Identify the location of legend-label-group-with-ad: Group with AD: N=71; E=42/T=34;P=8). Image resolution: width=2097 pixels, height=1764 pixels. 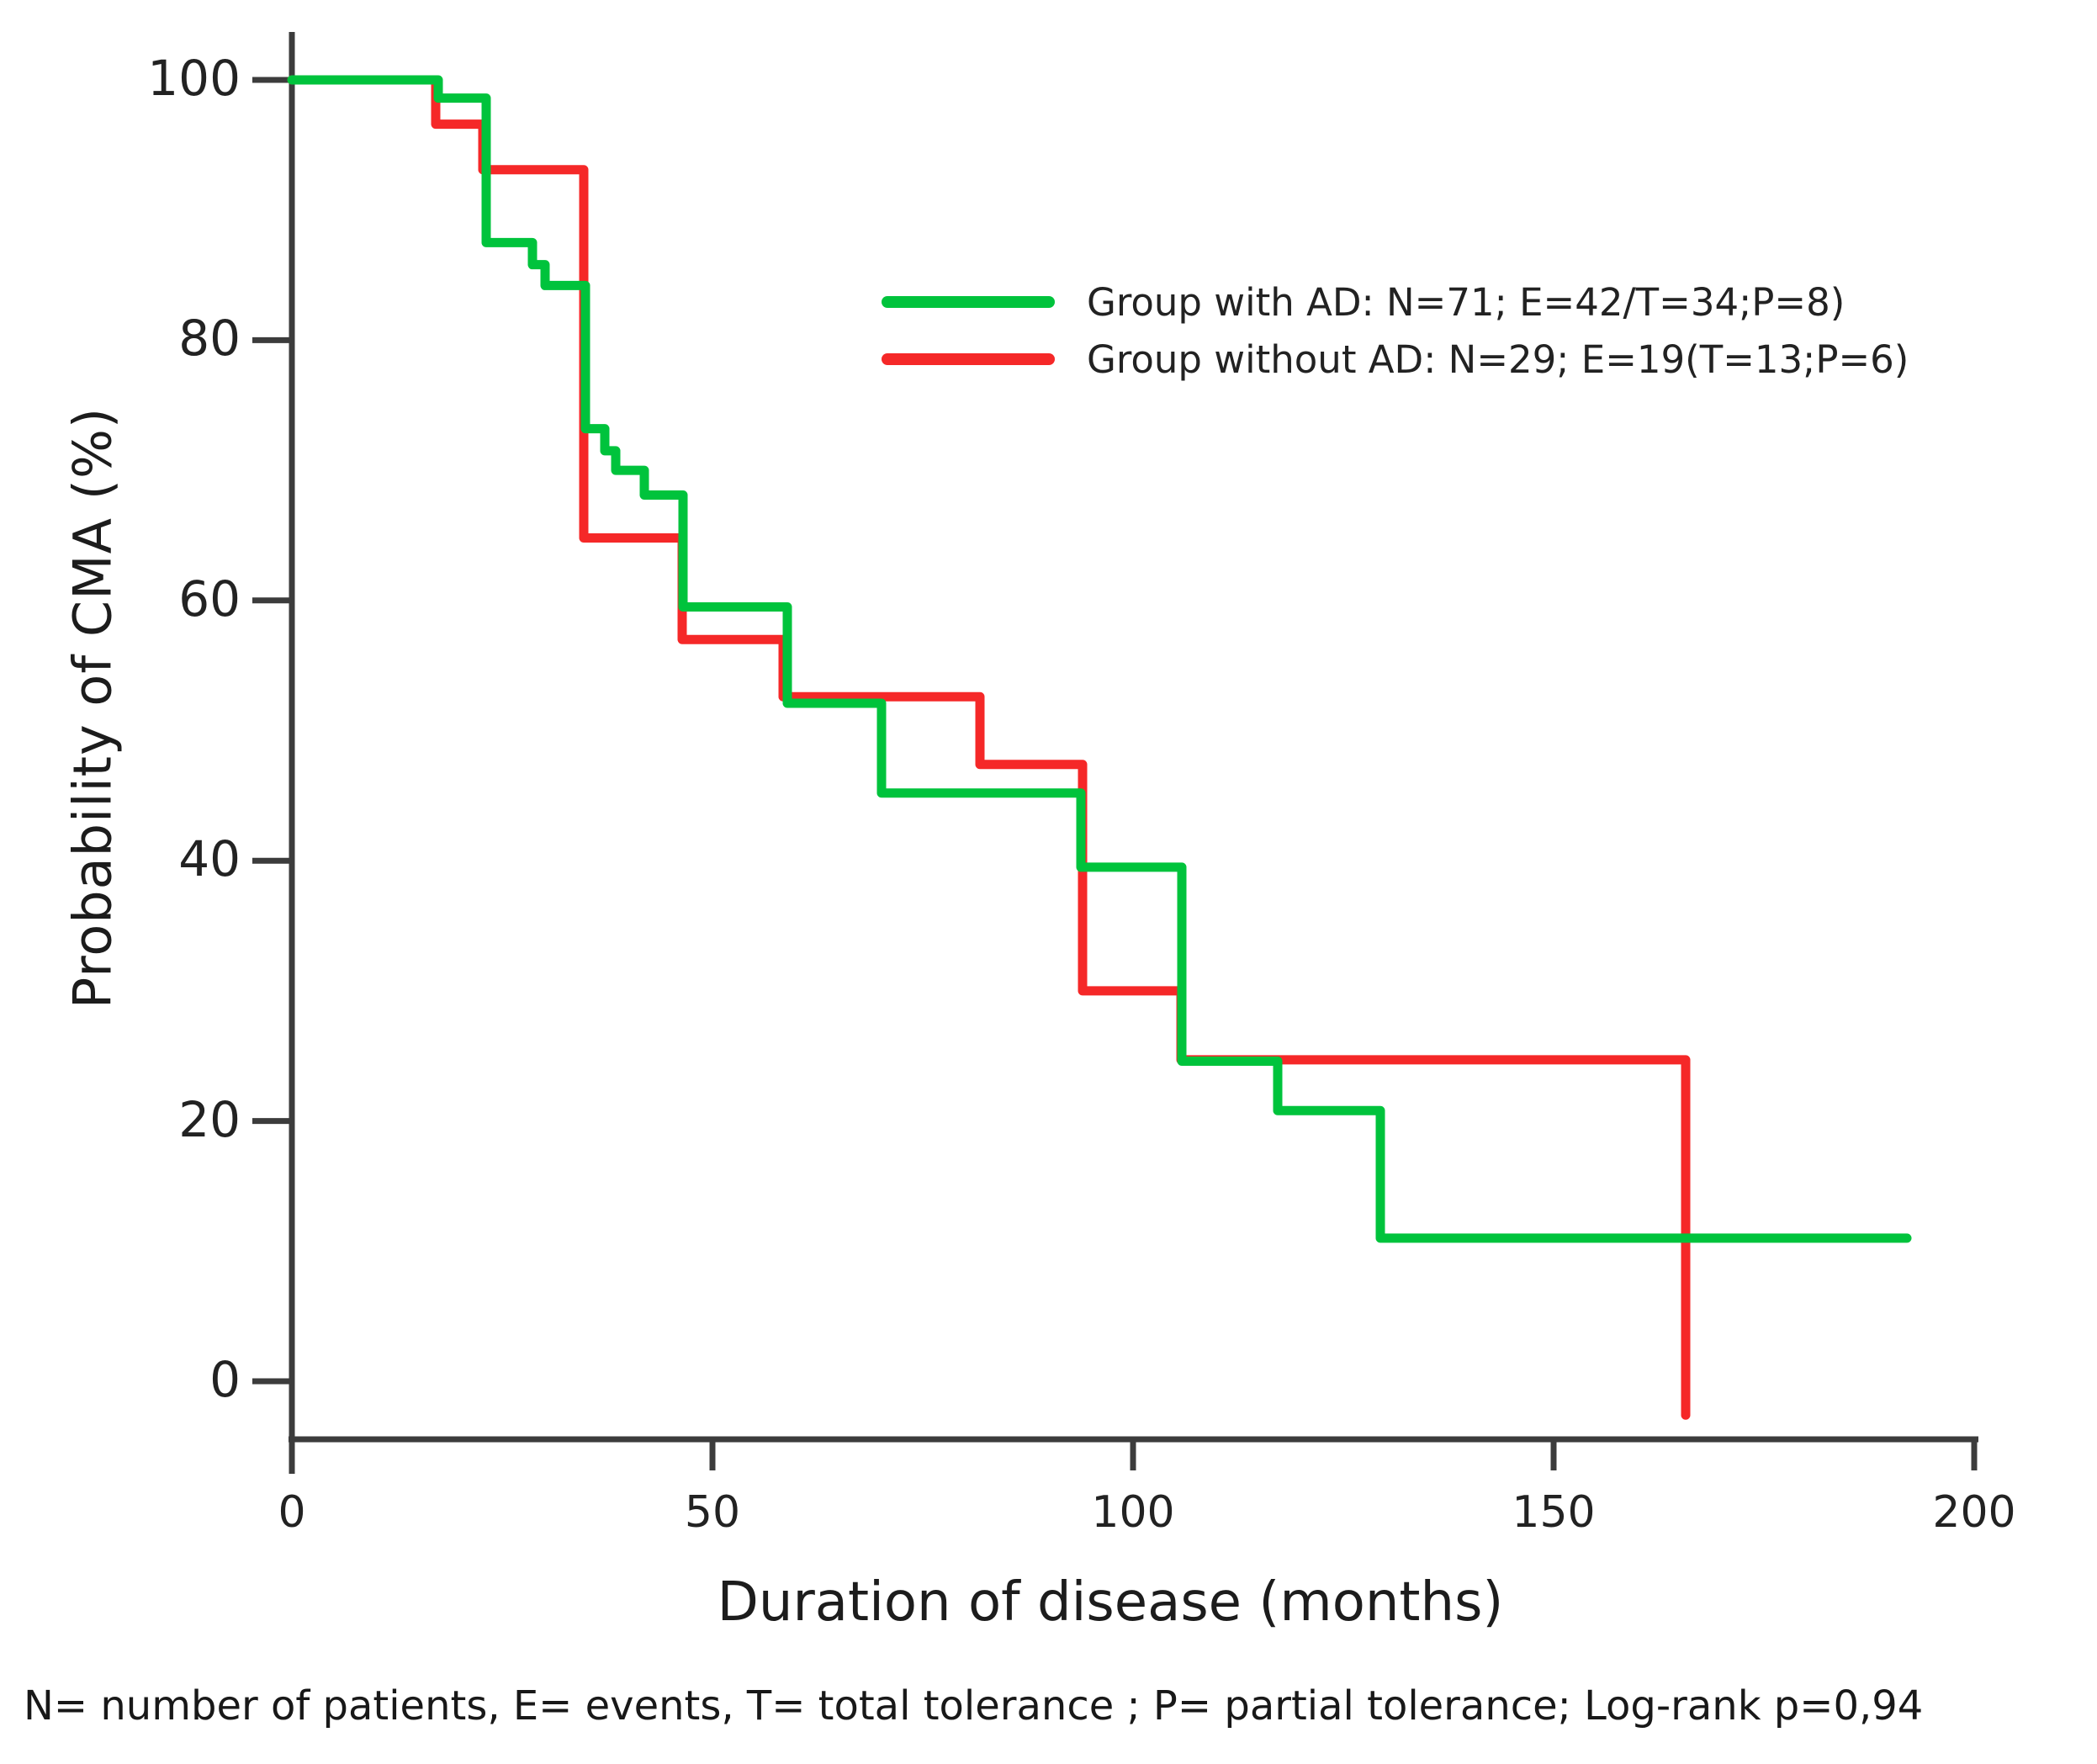
(1466, 302).